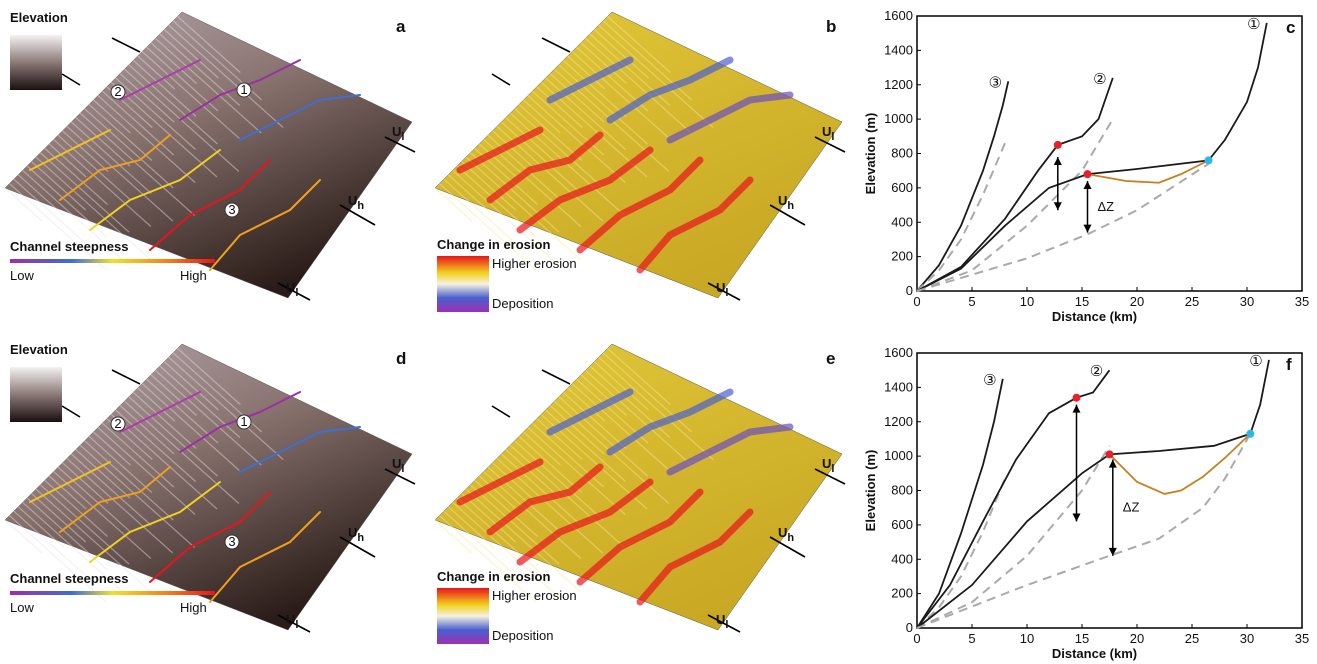 This screenshot has width=1317, height=664. What do you see at coordinates (117, 423) in the screenshot?
I see `site-label: 2` at bounding box center [117, 423].